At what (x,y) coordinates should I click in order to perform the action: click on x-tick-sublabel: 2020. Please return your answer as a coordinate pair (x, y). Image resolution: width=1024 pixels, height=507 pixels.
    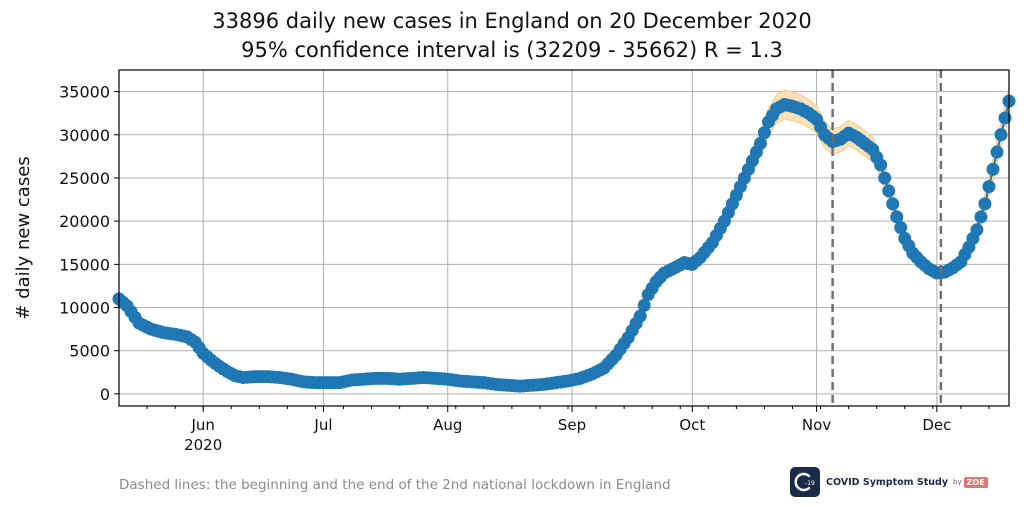
    Looking at the image, I should click on (203, 445).